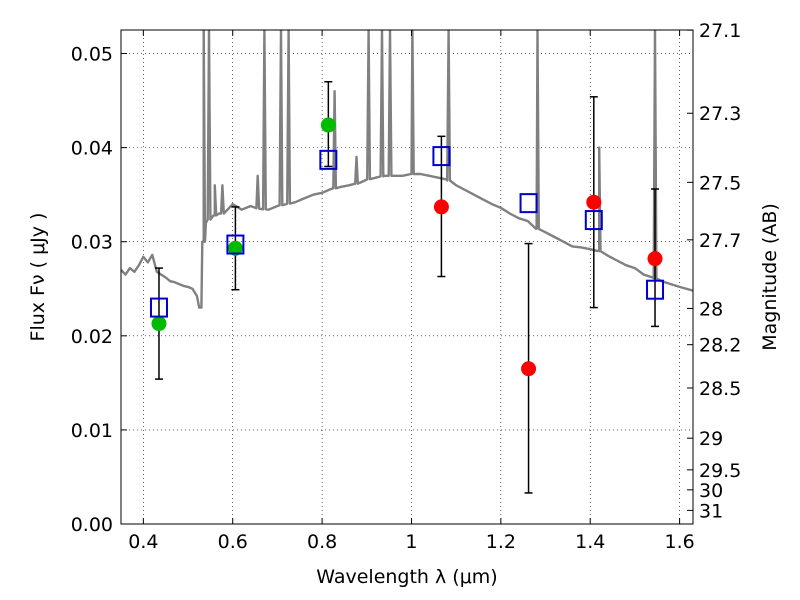 The width and height of the screenshot is (800, 600). I want to click on y2-tick-label: 28.2, so click(720, 346).